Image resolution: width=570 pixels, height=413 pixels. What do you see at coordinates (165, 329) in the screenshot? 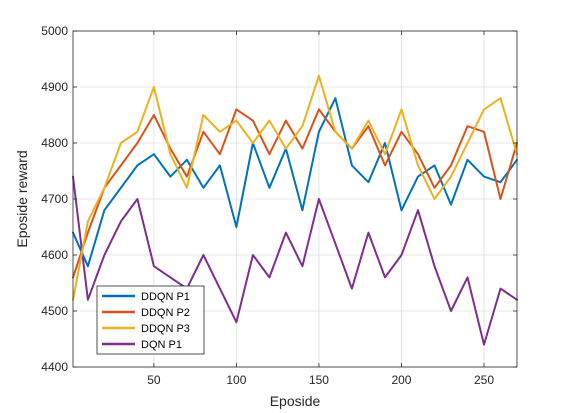
I see `legend-label: DDQN P3` at bounding box center [165, 329].